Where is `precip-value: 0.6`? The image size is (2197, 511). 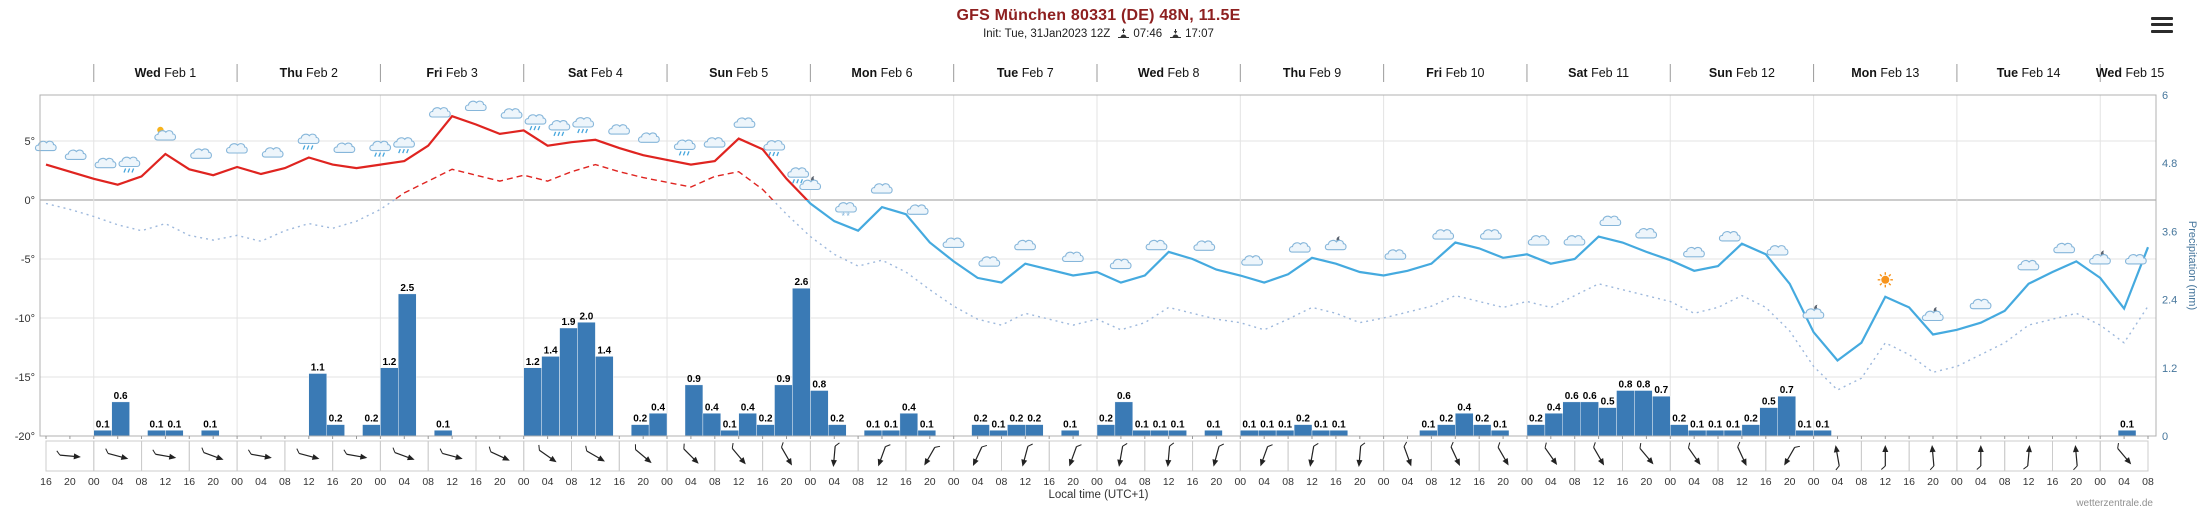 precip-value: 0.6 is located at coordinates (1590, 396).